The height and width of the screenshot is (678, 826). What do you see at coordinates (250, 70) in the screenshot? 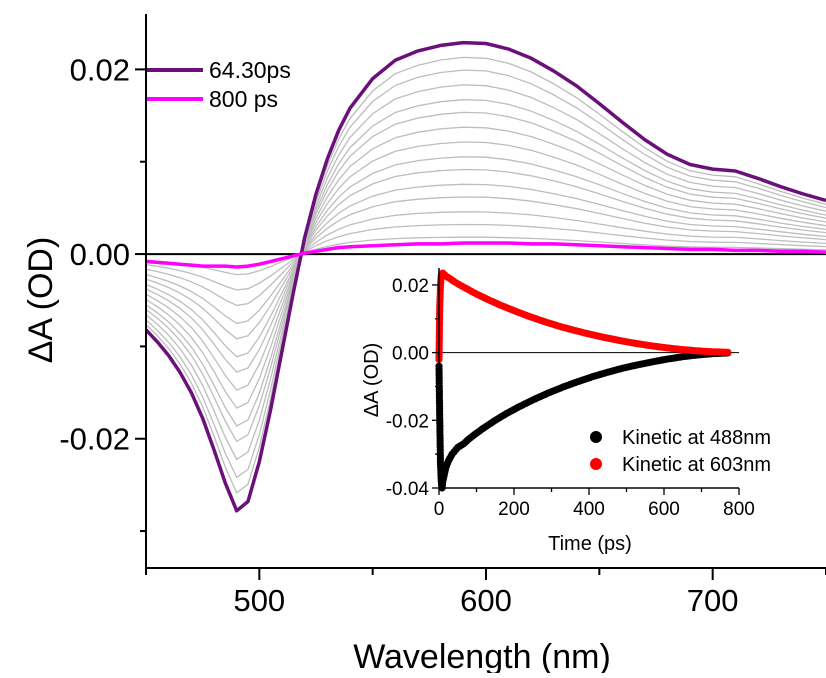
I see `legend-label-64ps: 64.30ps` at bounding box center [250, 70].